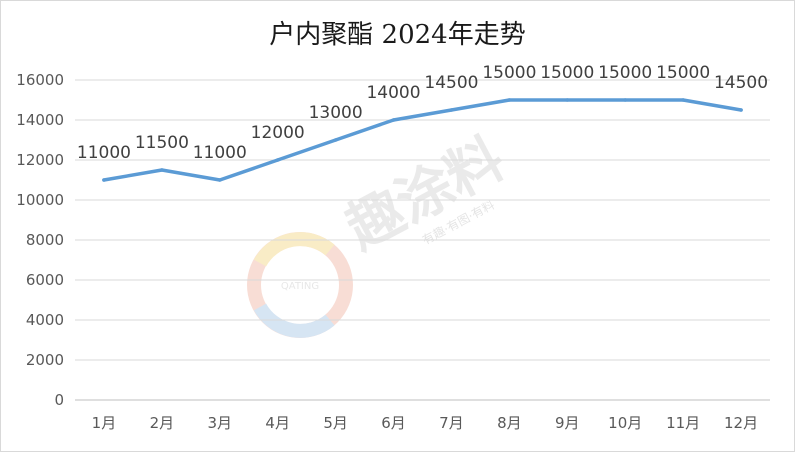 This screenshot has width=795, height=452. What do you see at coordinates (220, 423) in the screenshot?
I see `x-tick-label: 3月` at bounding box center [220, 423].